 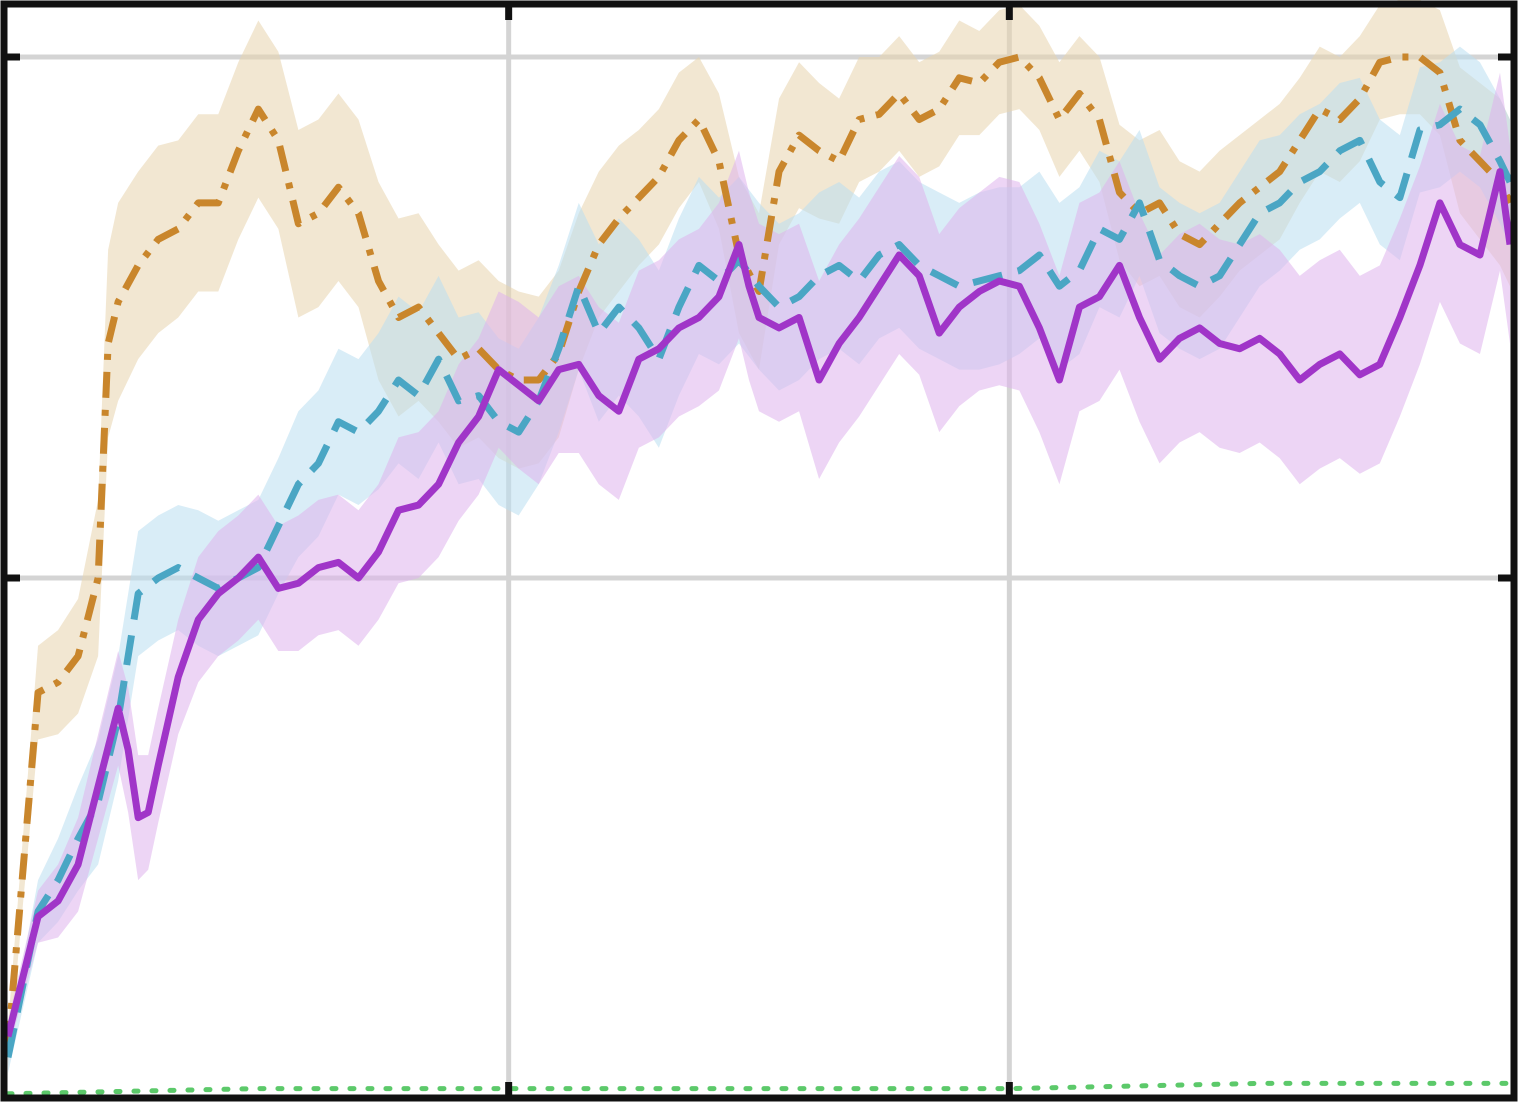 What do you see at coordinates (759, 1088) in the screenshot?
I see `series-4-line` at bounding box center [759, 1088].